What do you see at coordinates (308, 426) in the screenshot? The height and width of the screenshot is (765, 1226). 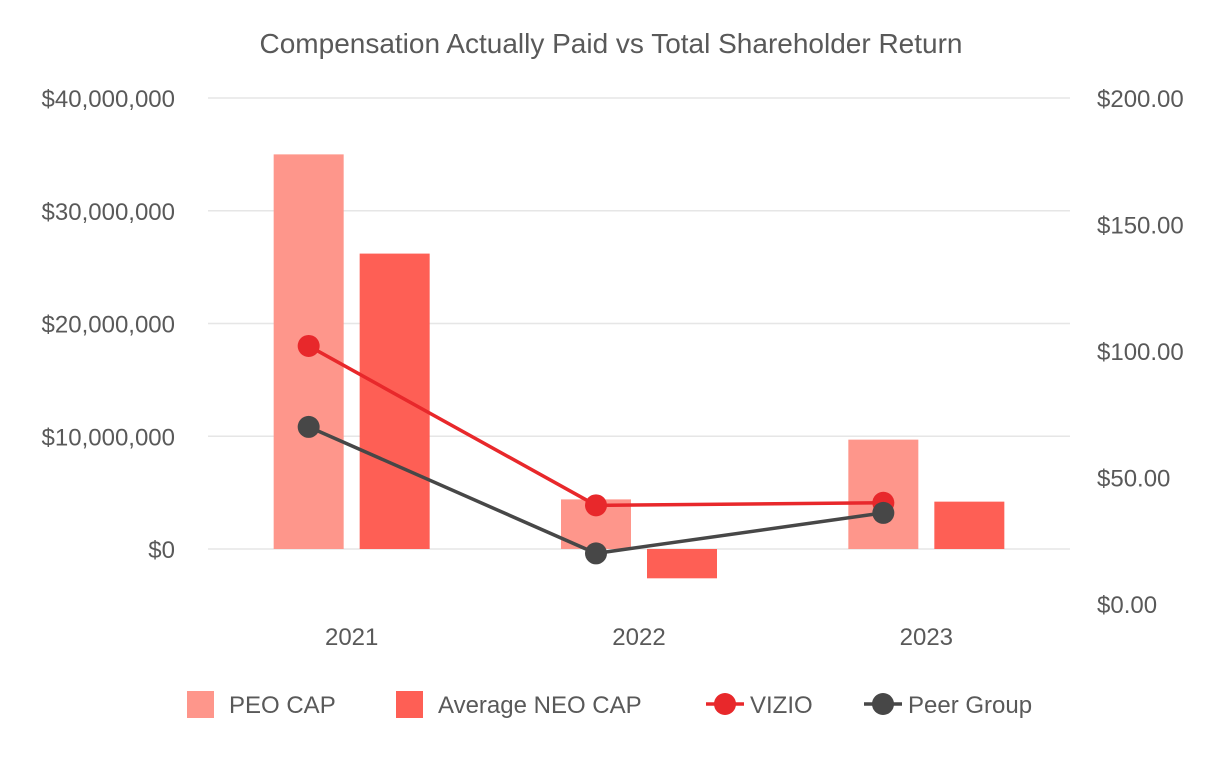 I see `point-peer-group-2021` at bounding box center [308, 426].